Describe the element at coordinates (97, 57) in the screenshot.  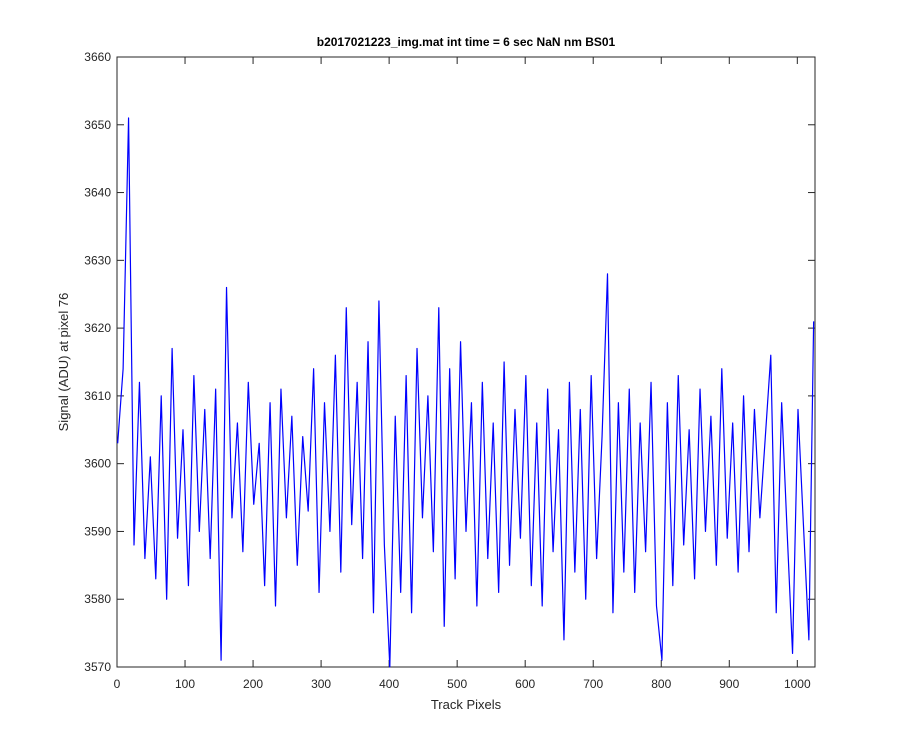
I see `y-tick-label: 3660` at that location.